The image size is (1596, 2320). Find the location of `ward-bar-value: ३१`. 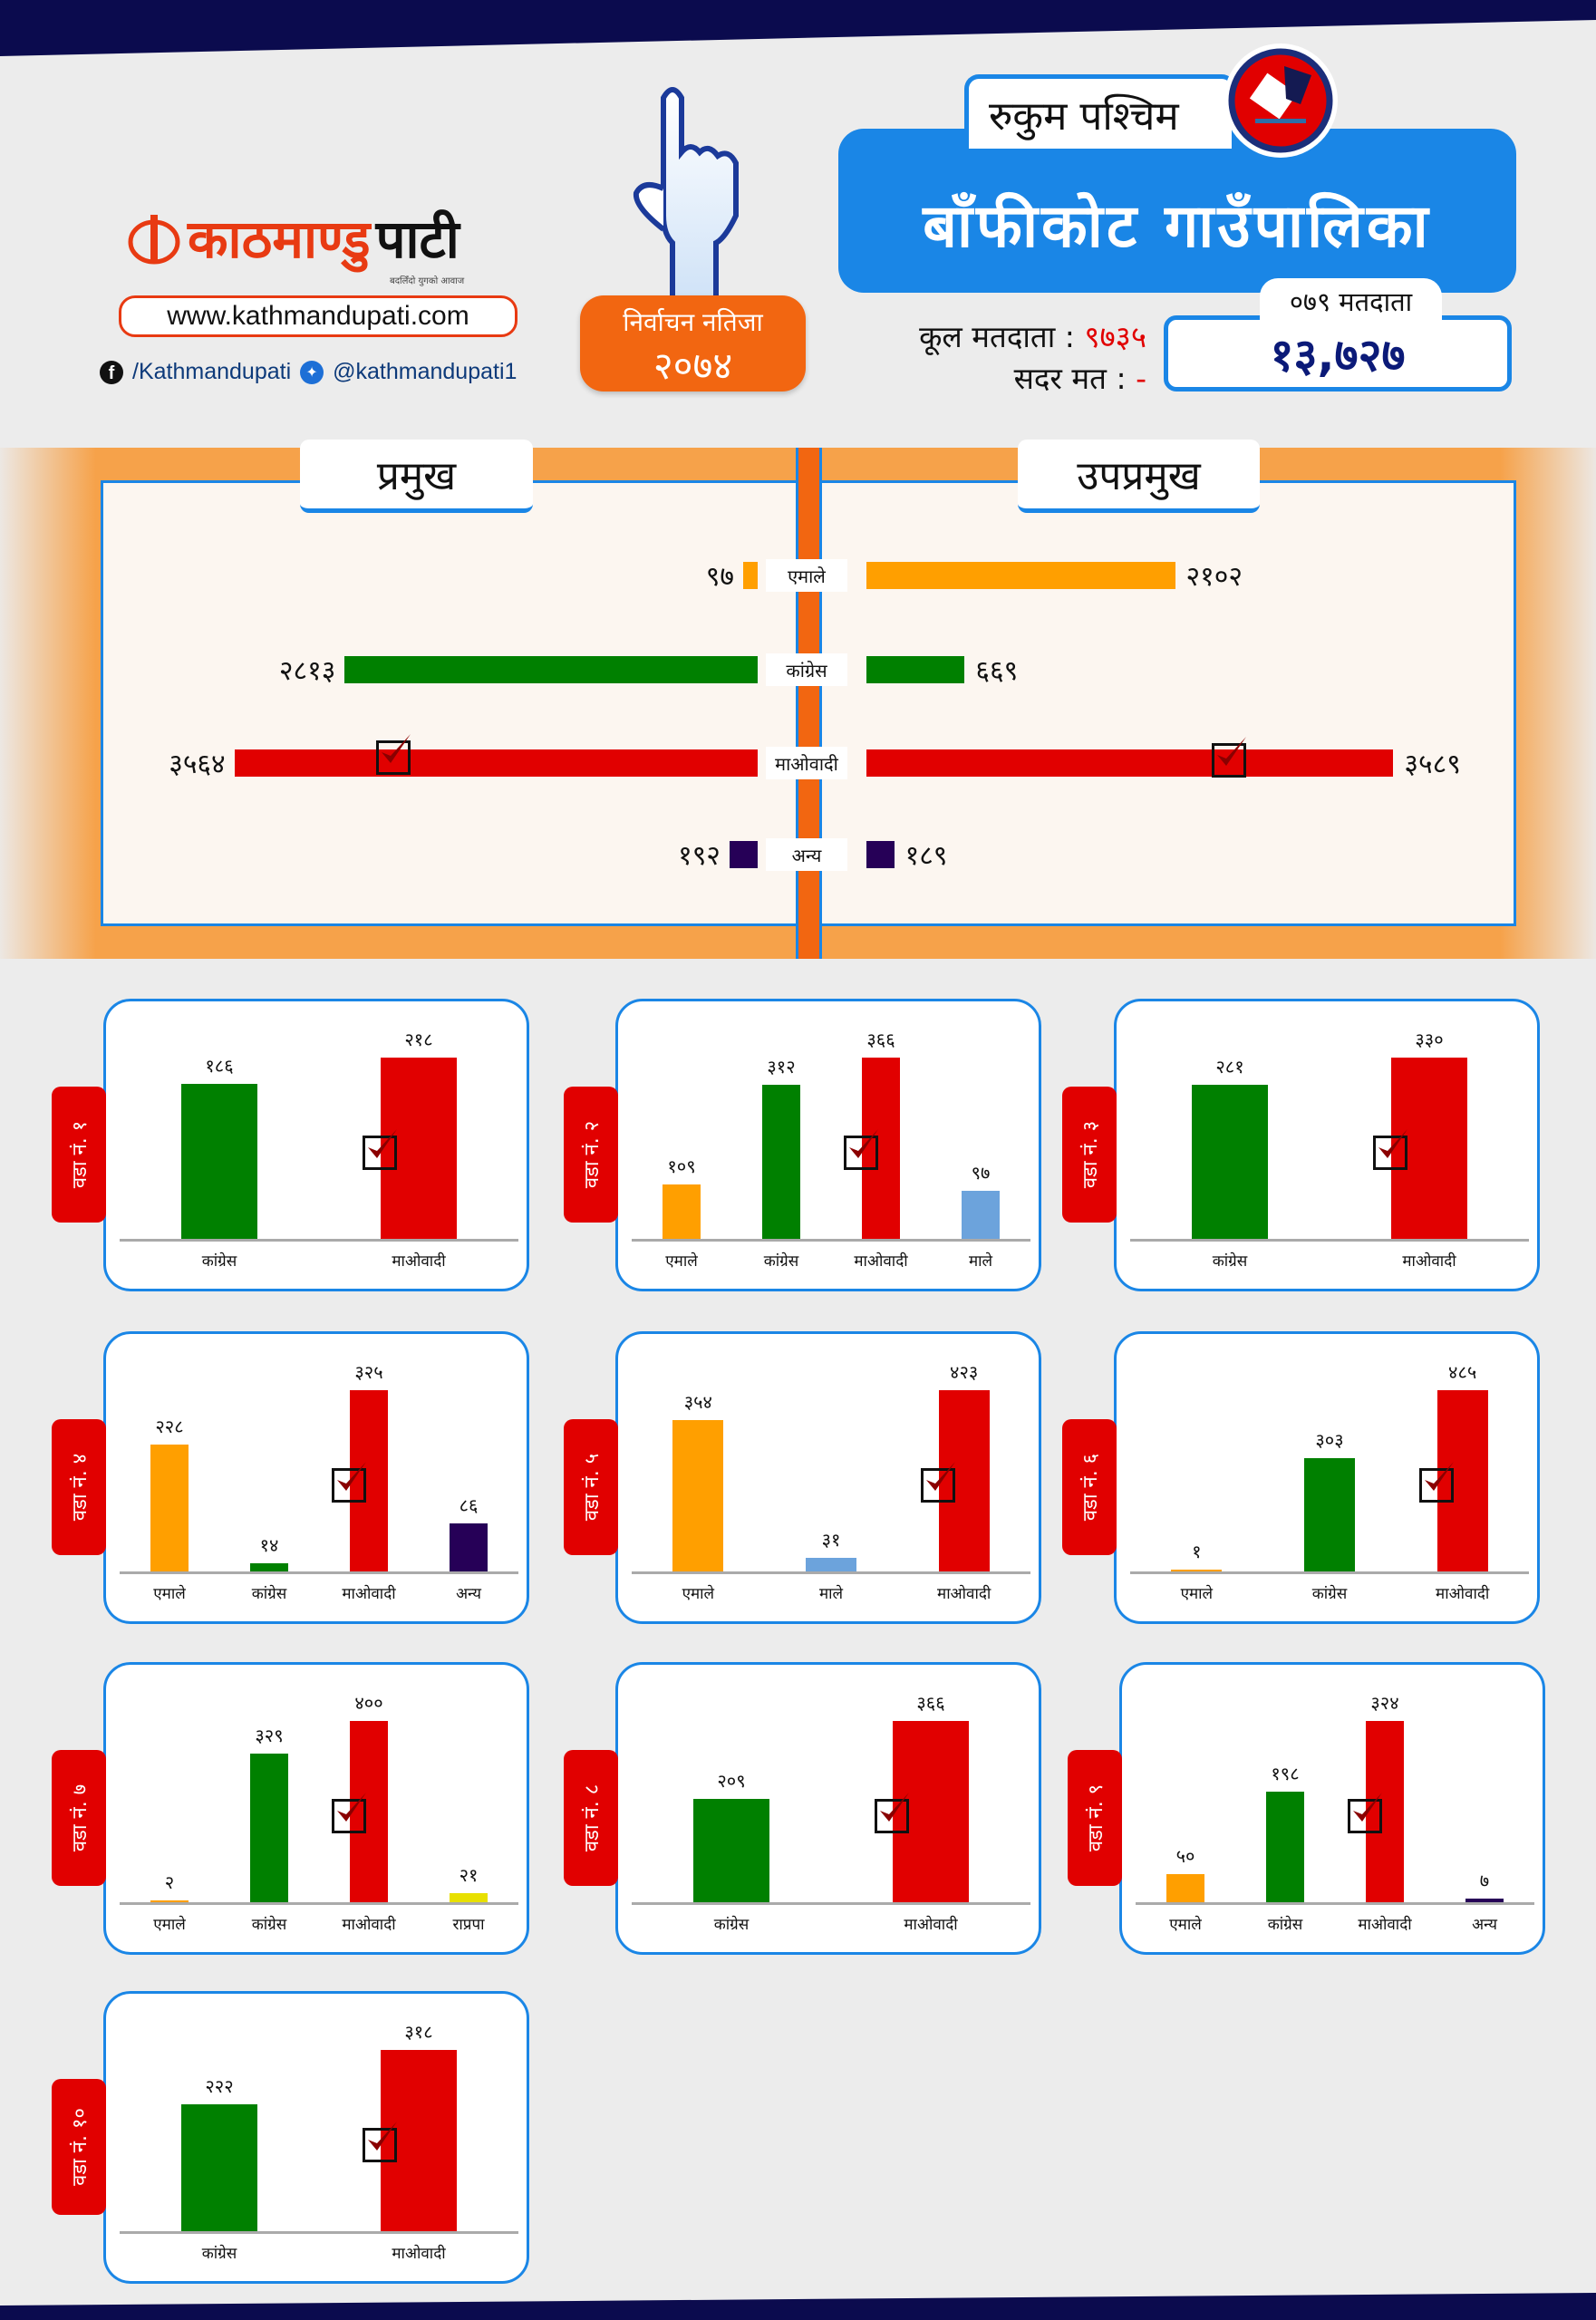

ward-bar-value: ३१ is located at coordinates (831, 1540).